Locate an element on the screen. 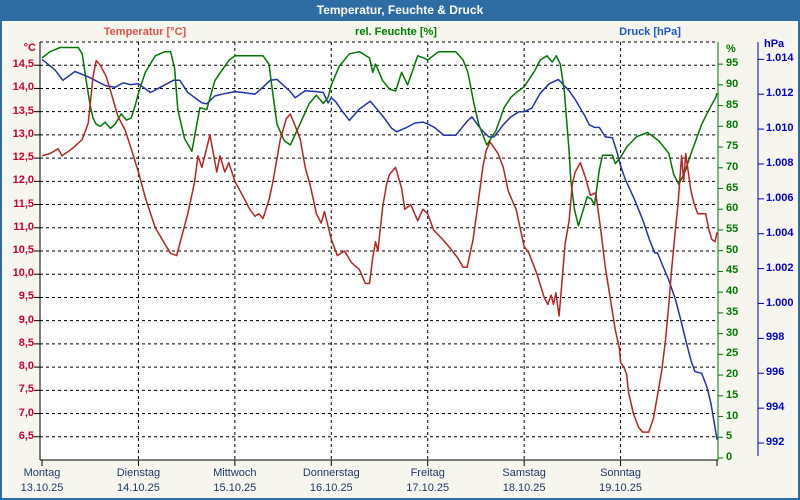 The height and width of the screenshot is (500, 800). humidity-tick-label: 5 is located at coordinates (729, 436).